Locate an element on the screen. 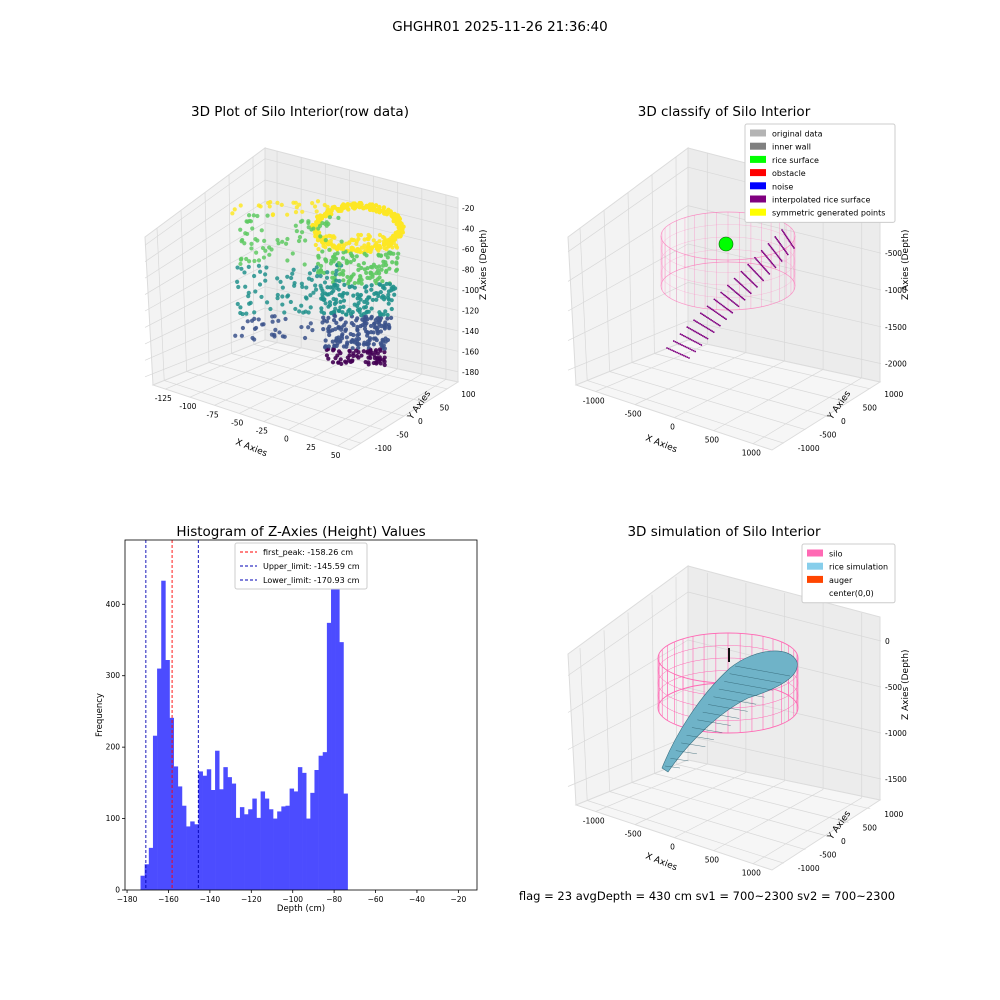  y-tick-label: 0 is located at coordinates (117, 890).